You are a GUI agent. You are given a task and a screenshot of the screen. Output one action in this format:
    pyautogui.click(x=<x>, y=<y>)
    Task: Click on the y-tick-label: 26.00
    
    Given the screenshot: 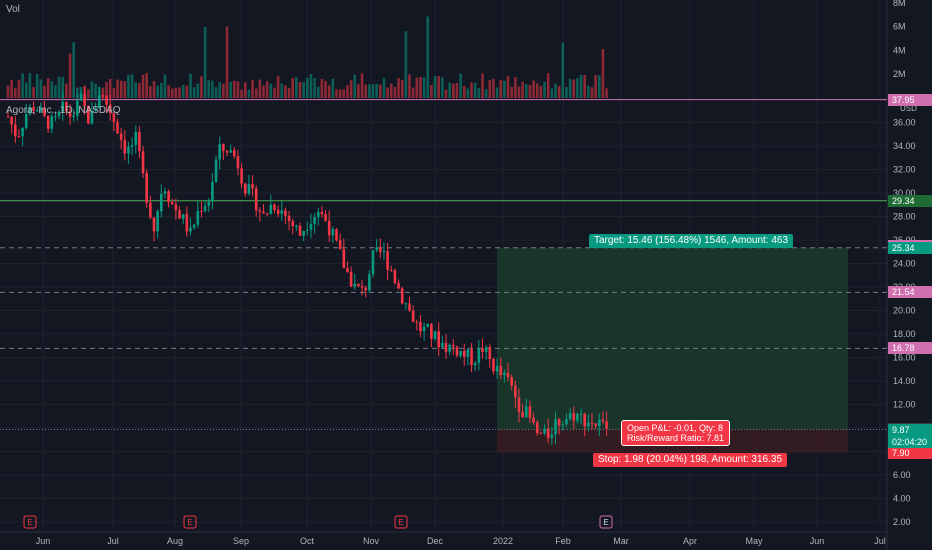 What is the action you would take?
    pyautogui.click(x=904, y=240)
    